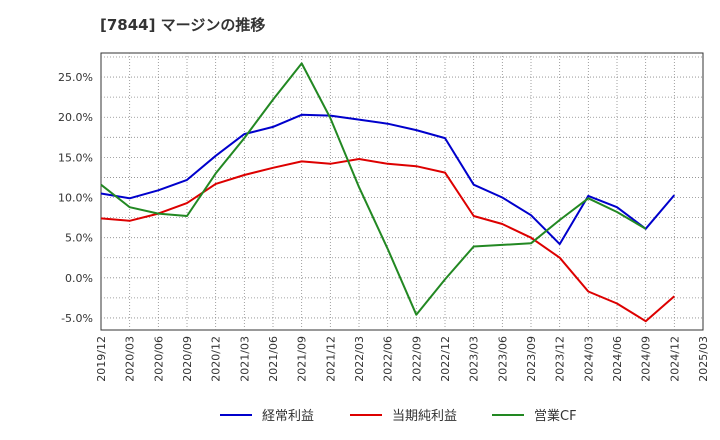 Image resolution: width=720 pixels, height=440 pixels. I want to click on x-tick-label: 2021/03, so click(244, 359).